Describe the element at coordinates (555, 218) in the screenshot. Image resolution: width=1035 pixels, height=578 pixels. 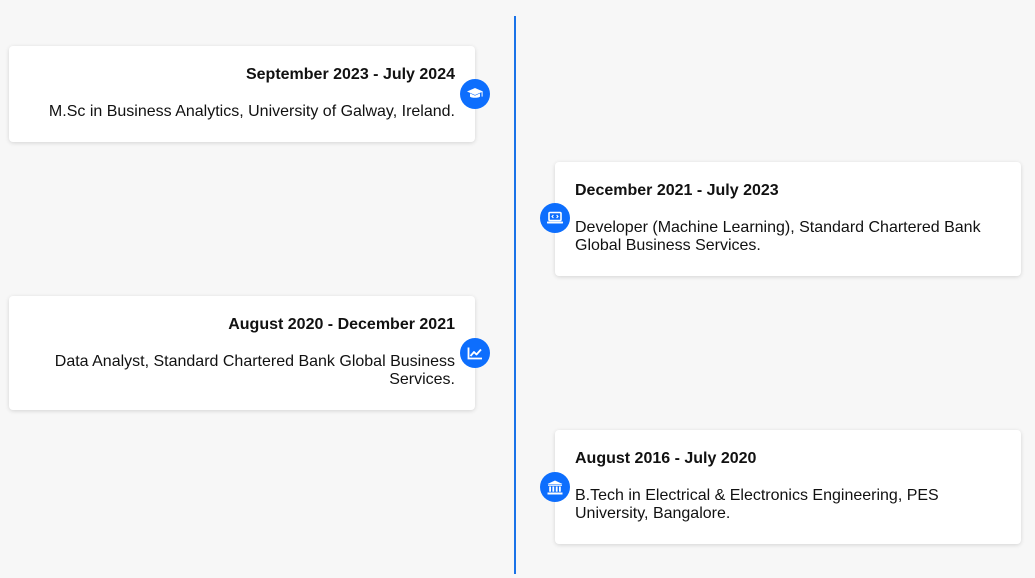
I see `laptop-code-icon` at that location.